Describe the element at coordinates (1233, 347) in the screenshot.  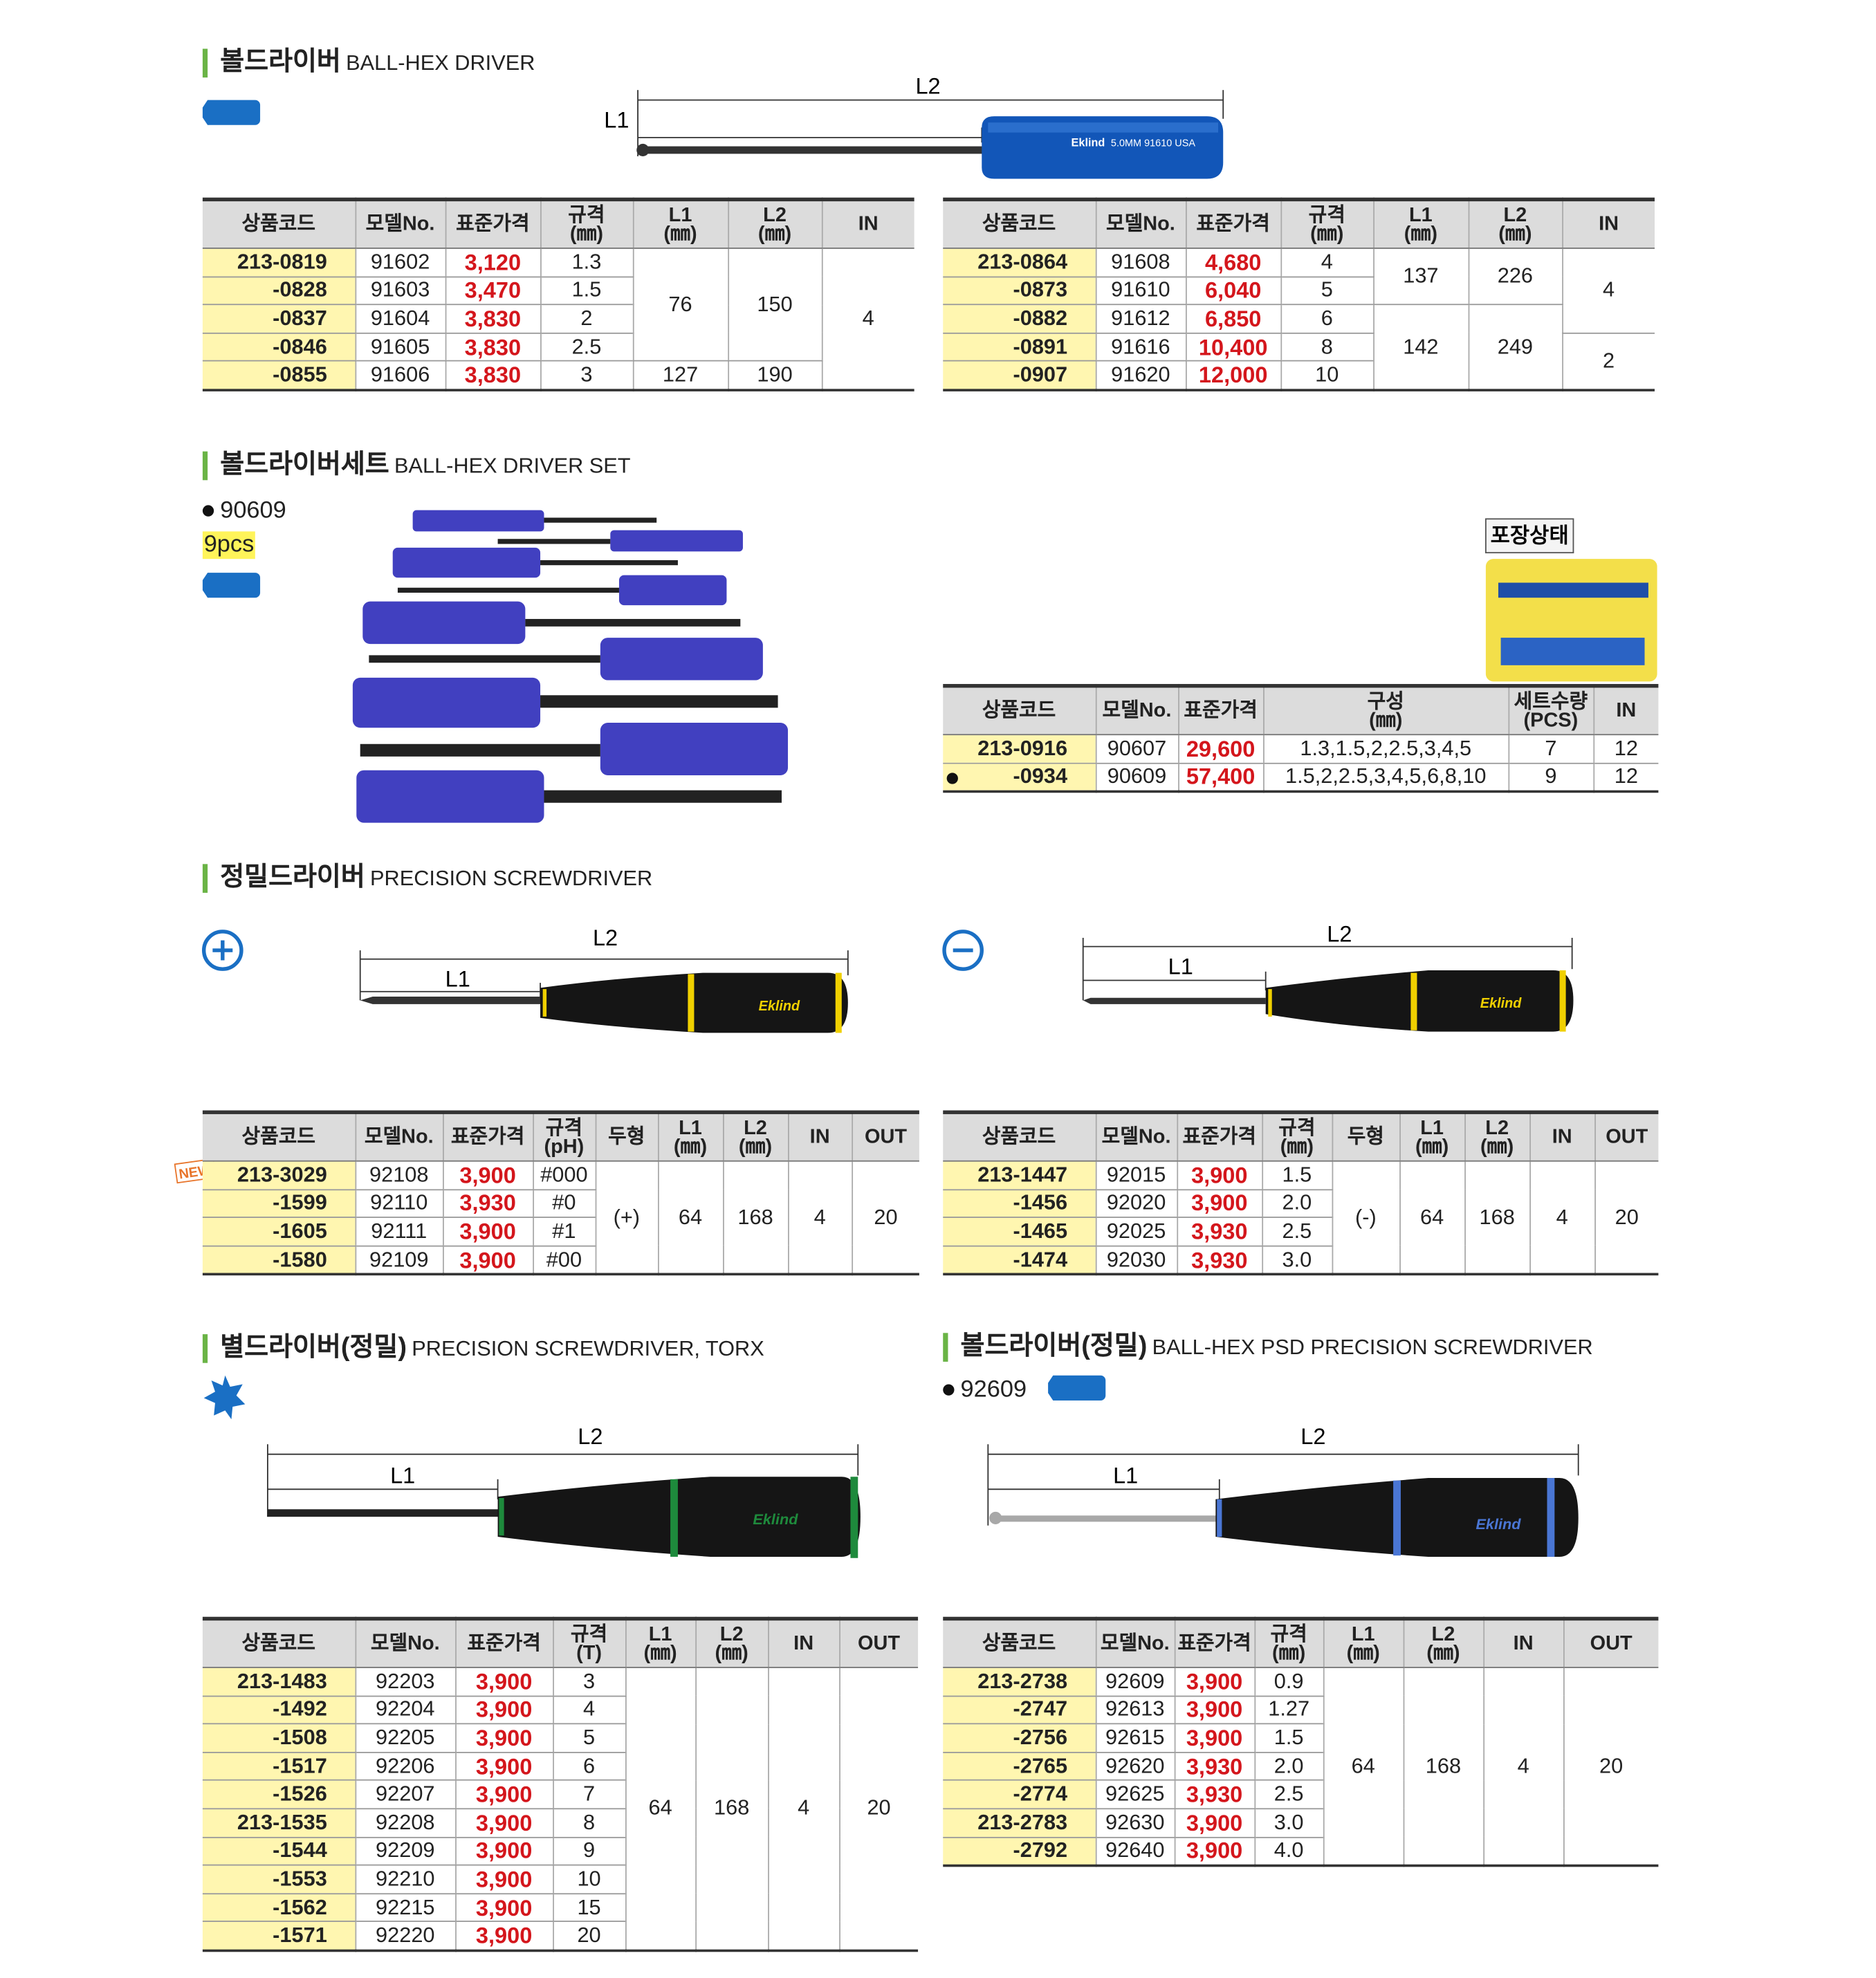
I see `price: 10,400` at that location.